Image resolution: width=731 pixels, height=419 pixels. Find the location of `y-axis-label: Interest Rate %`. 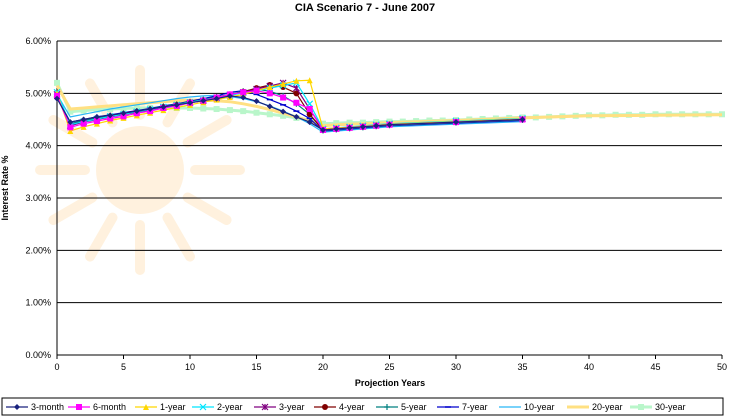

y-axis-label: Interest Rate % is located at coordinates (5, 187).